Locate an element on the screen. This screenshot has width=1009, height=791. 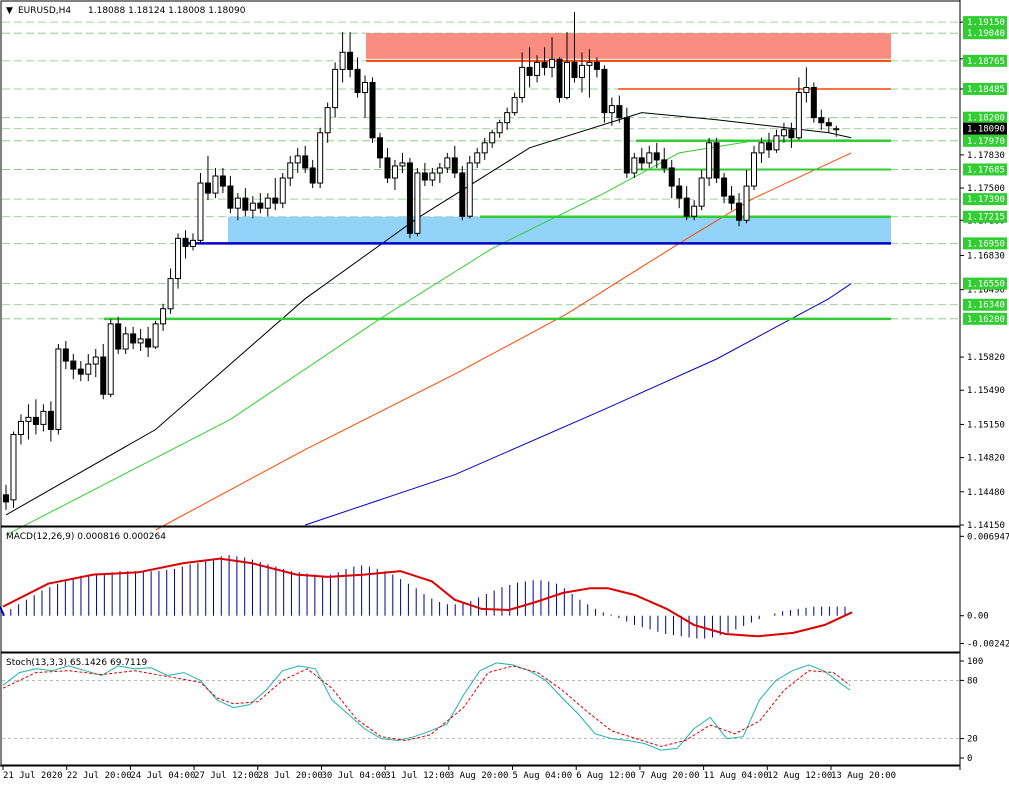
level-price-tag-label: 1.18090 is located at coordinates (986, 130).